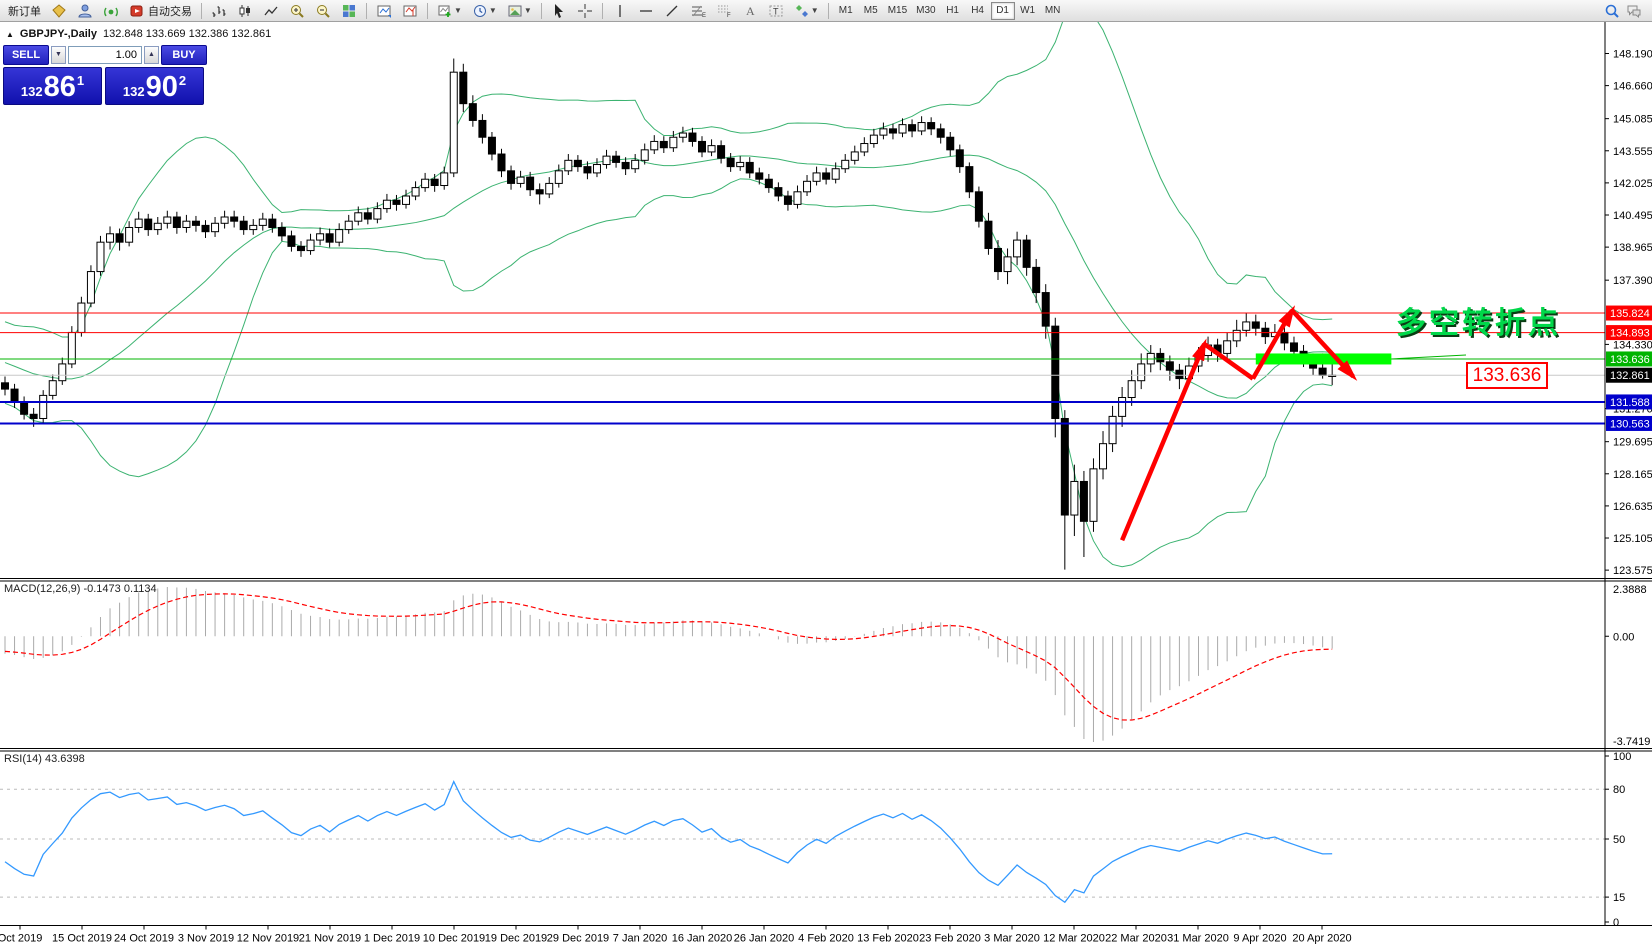 The image size is (1652, 947). I want to click on timeframe-button-m15: M15, so click(897, 10).